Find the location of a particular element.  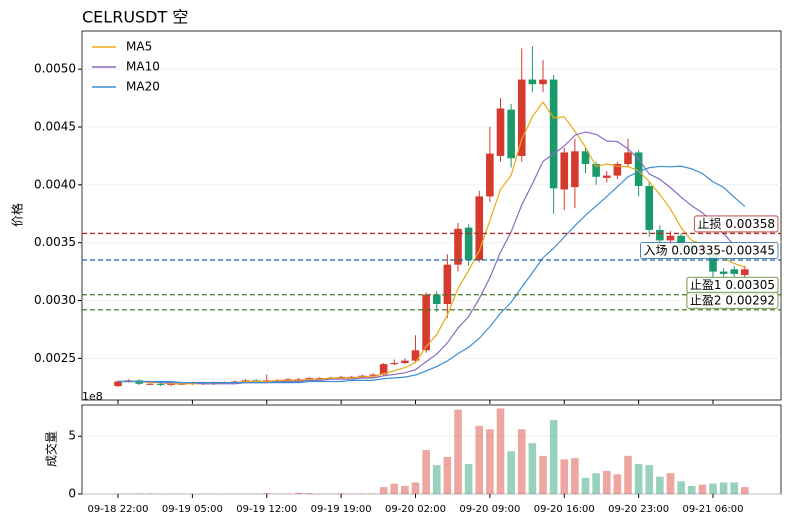

y-tick-label: 0 is located at coordinates (72, 494).